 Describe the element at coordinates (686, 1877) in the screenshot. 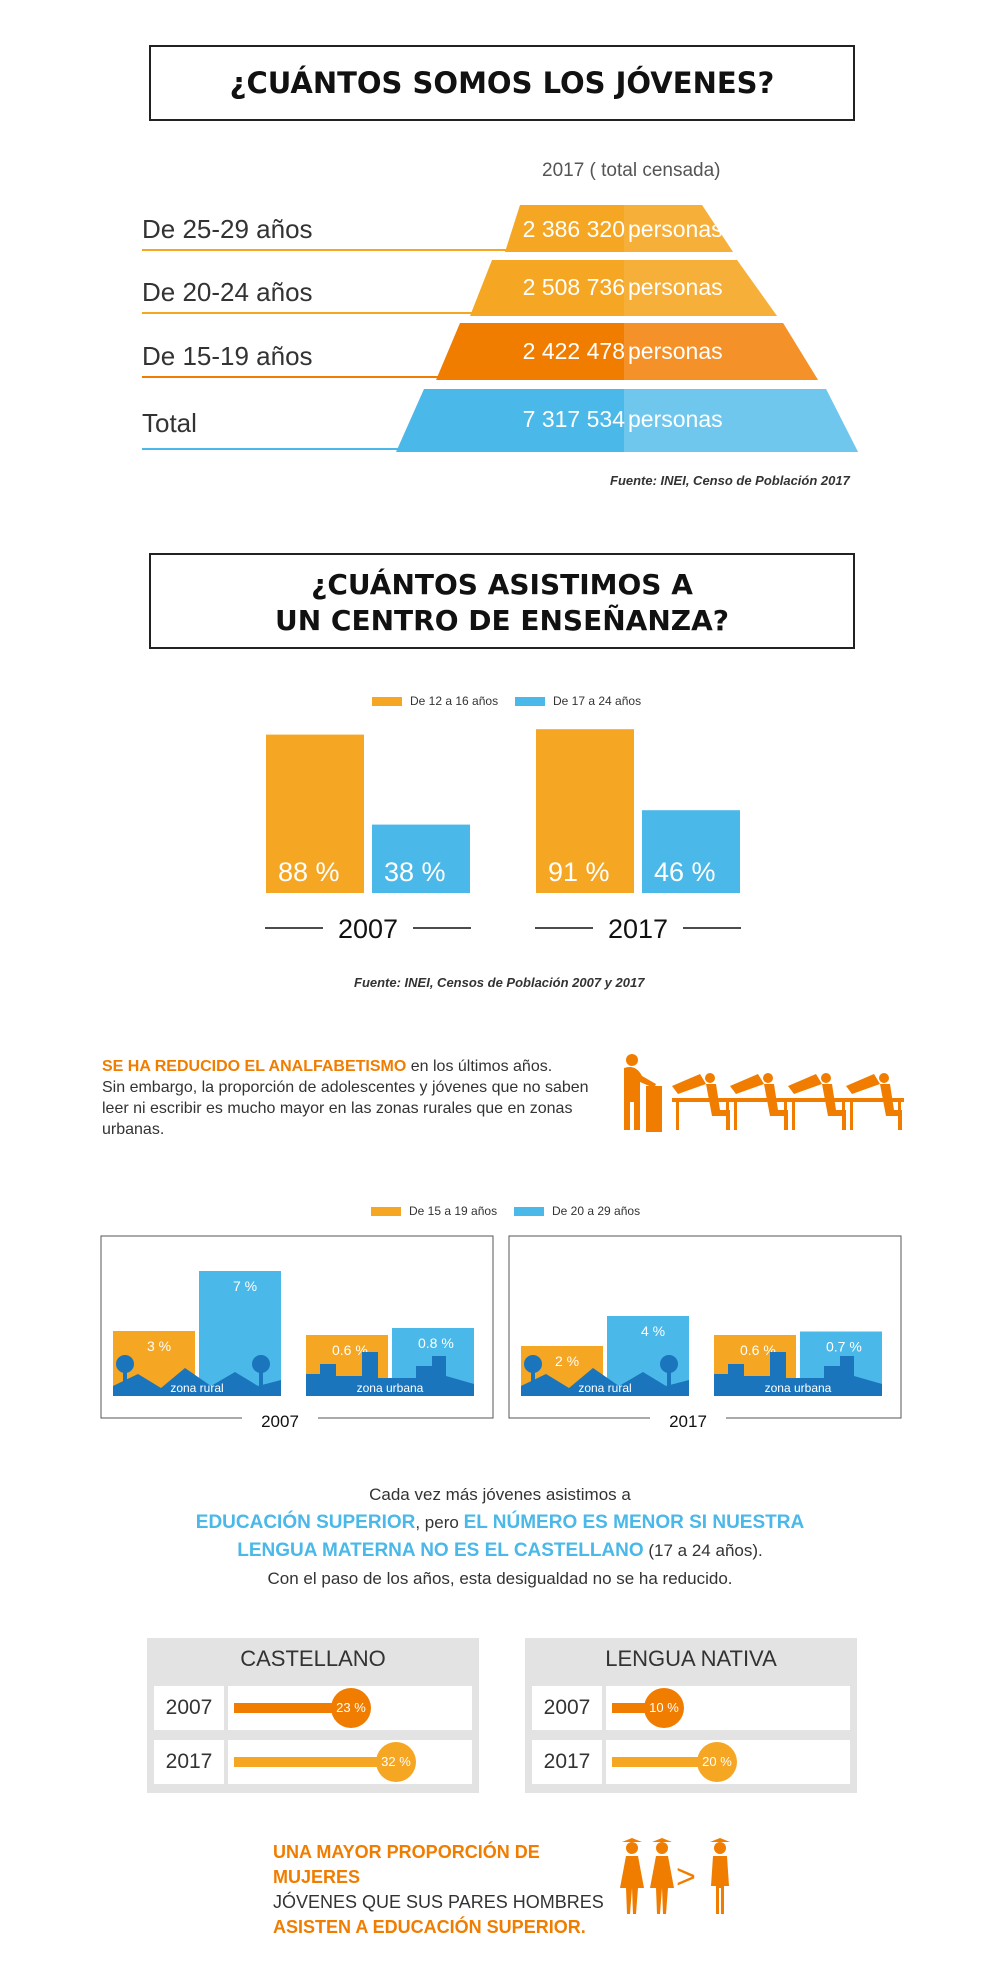

I see `greater-than-symbol: >` at that location.